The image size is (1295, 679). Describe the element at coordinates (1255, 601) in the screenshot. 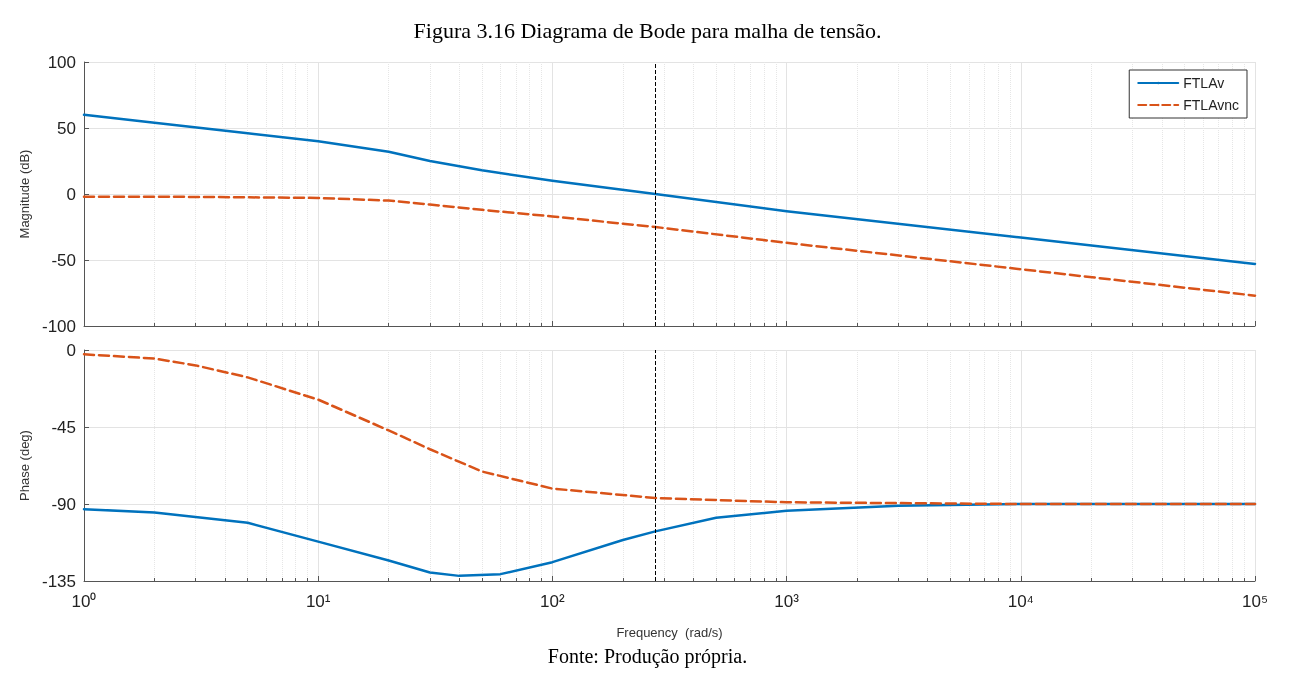

I see `x-tick-label: 10⁵` at that location.